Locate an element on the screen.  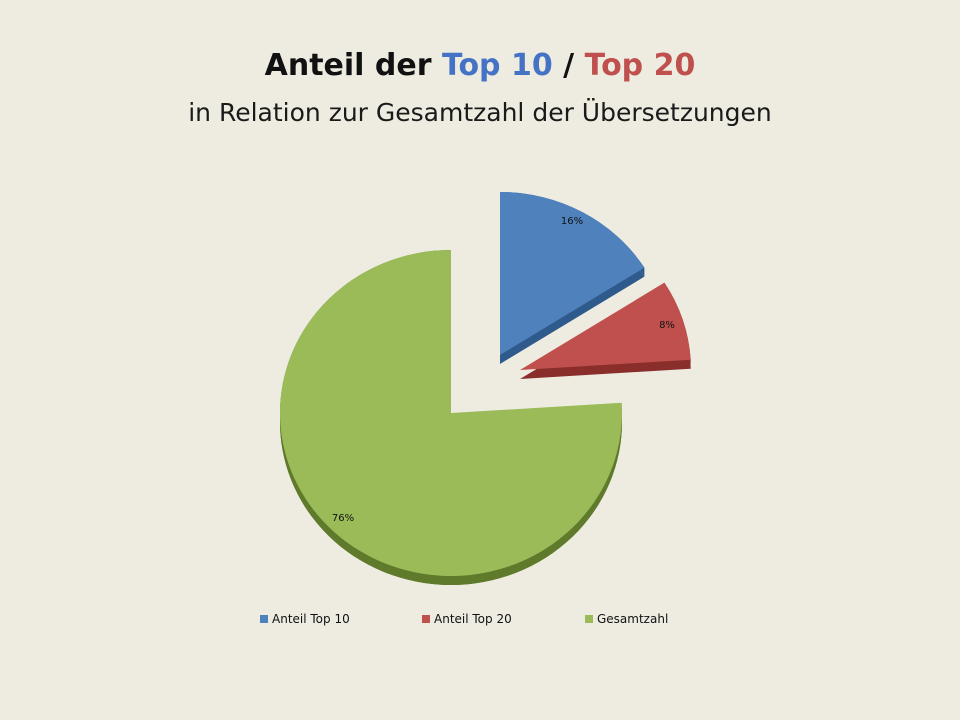
chart-legend: Anteil Top 10 Anteil Top 20 Gesamtzahl is located at coordinates (480, 622).